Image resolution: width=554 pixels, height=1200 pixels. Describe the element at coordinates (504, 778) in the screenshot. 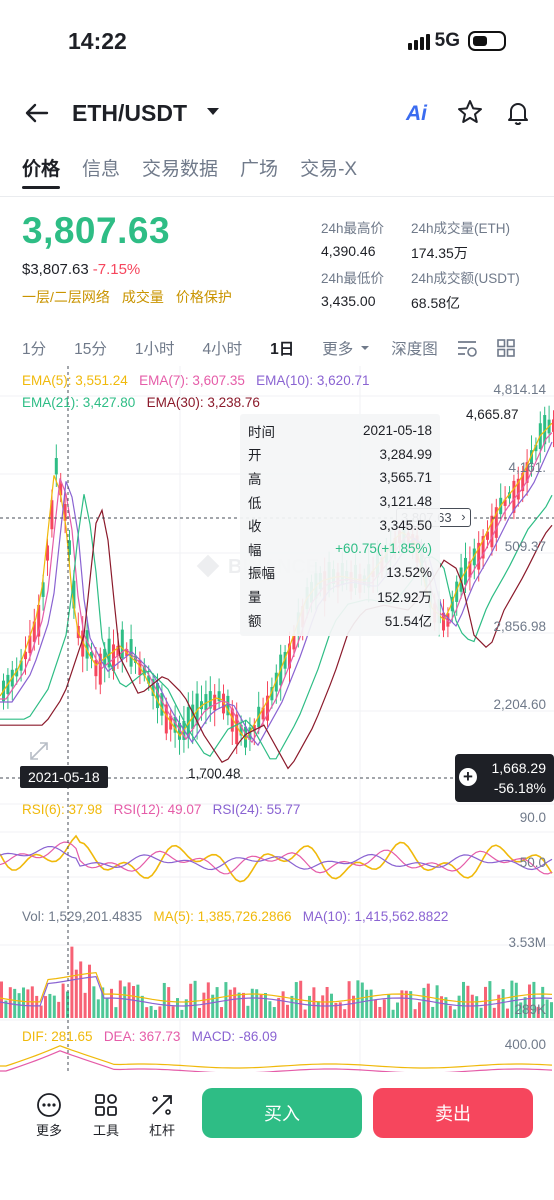

I see `crosshair-price-box: + 1,668.29 -56.18%` at that location.